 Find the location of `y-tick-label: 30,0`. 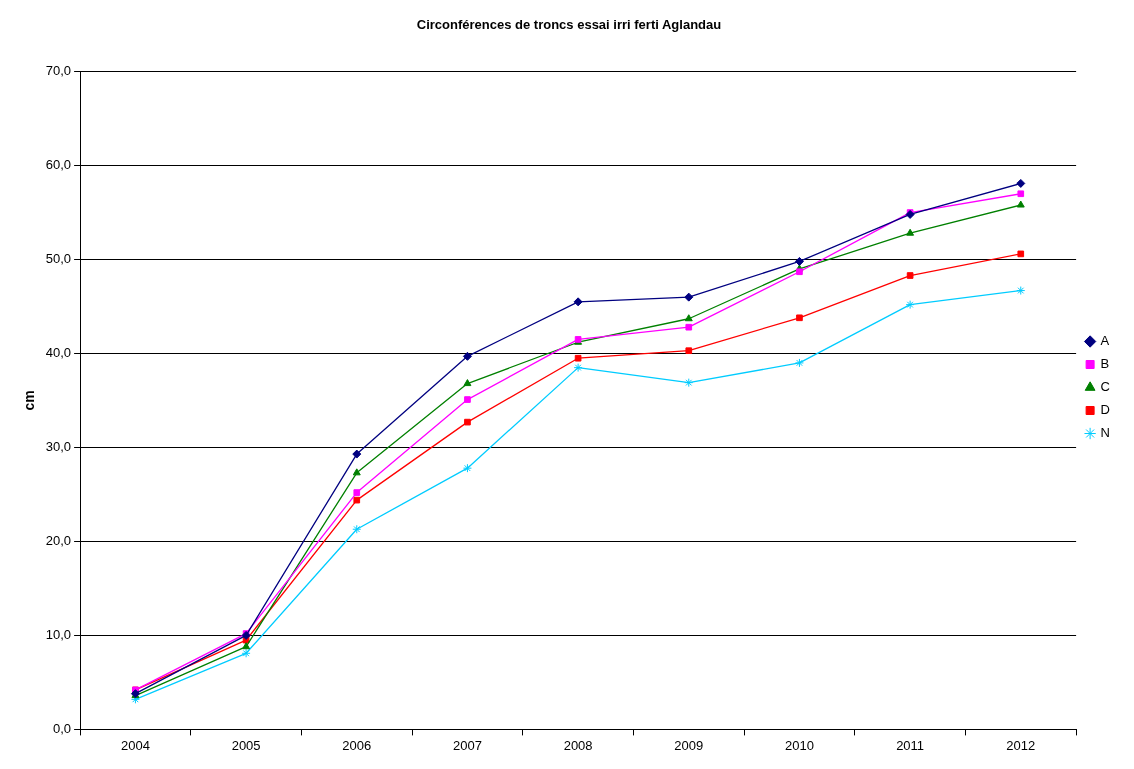

y-tick-label: 30,0 is located at coordinates (58, 447).